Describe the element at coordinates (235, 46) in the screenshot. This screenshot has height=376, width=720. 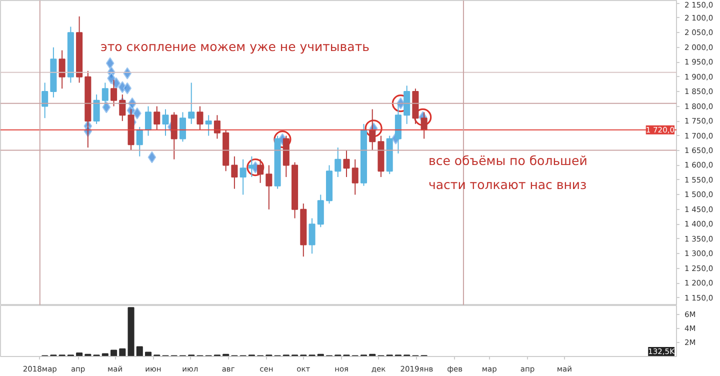
I see `annotation: это скопление можем уже не учитывать` at that location.